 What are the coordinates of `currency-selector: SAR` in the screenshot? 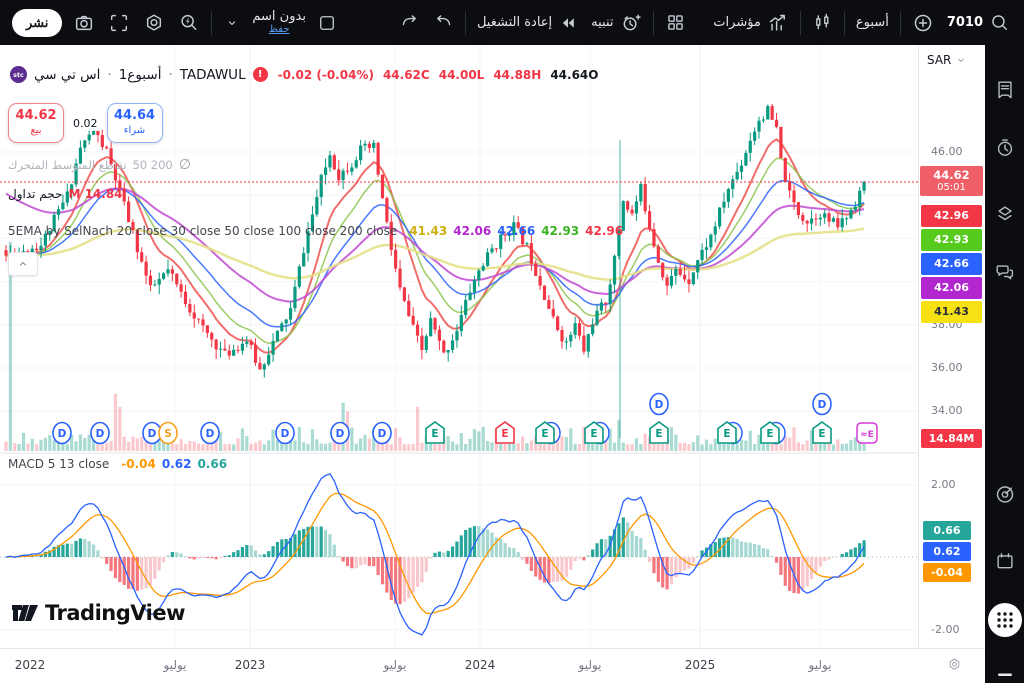 It's located at (947, 60).